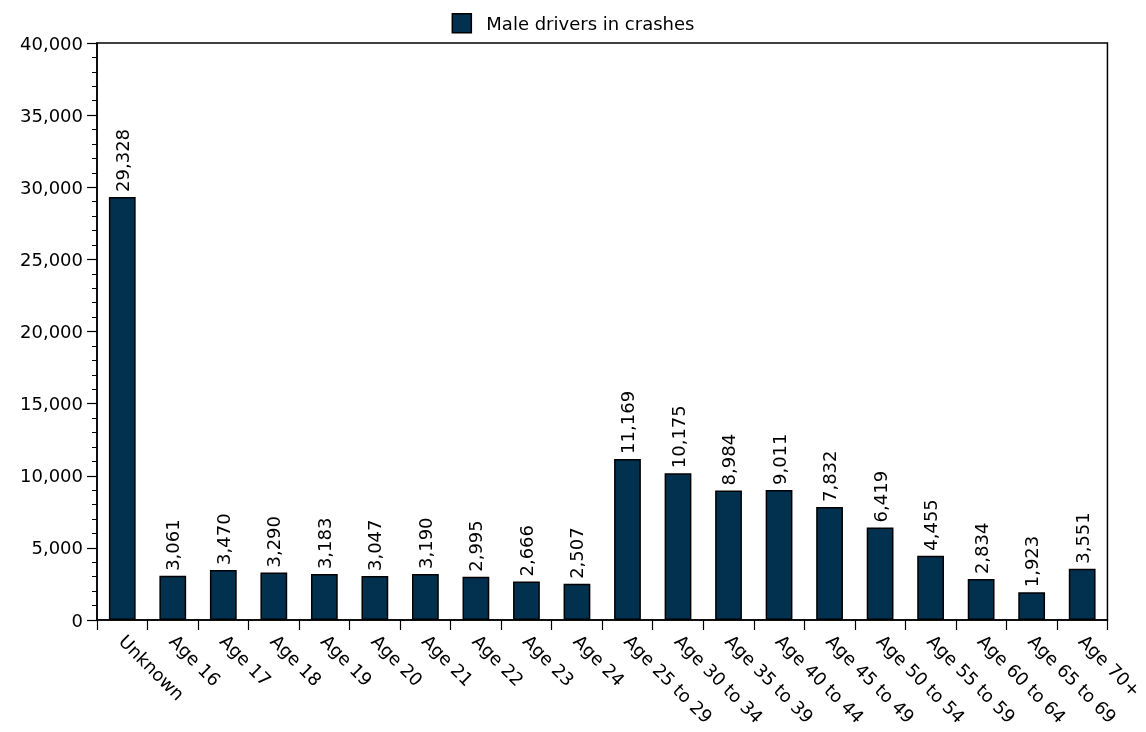 The image size is (1146, 732). Describe the element at coordinates (51, 404) in the screenshot. I see `y-tick-label: 15,000` at that location.